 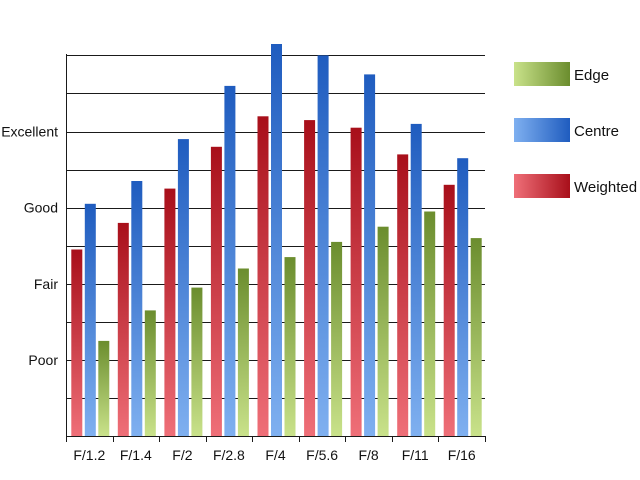 What do you see at coordinates (462, 455) in the screenshot?
I see `x-tick-label: F/16` at bounding box center [462, 455].